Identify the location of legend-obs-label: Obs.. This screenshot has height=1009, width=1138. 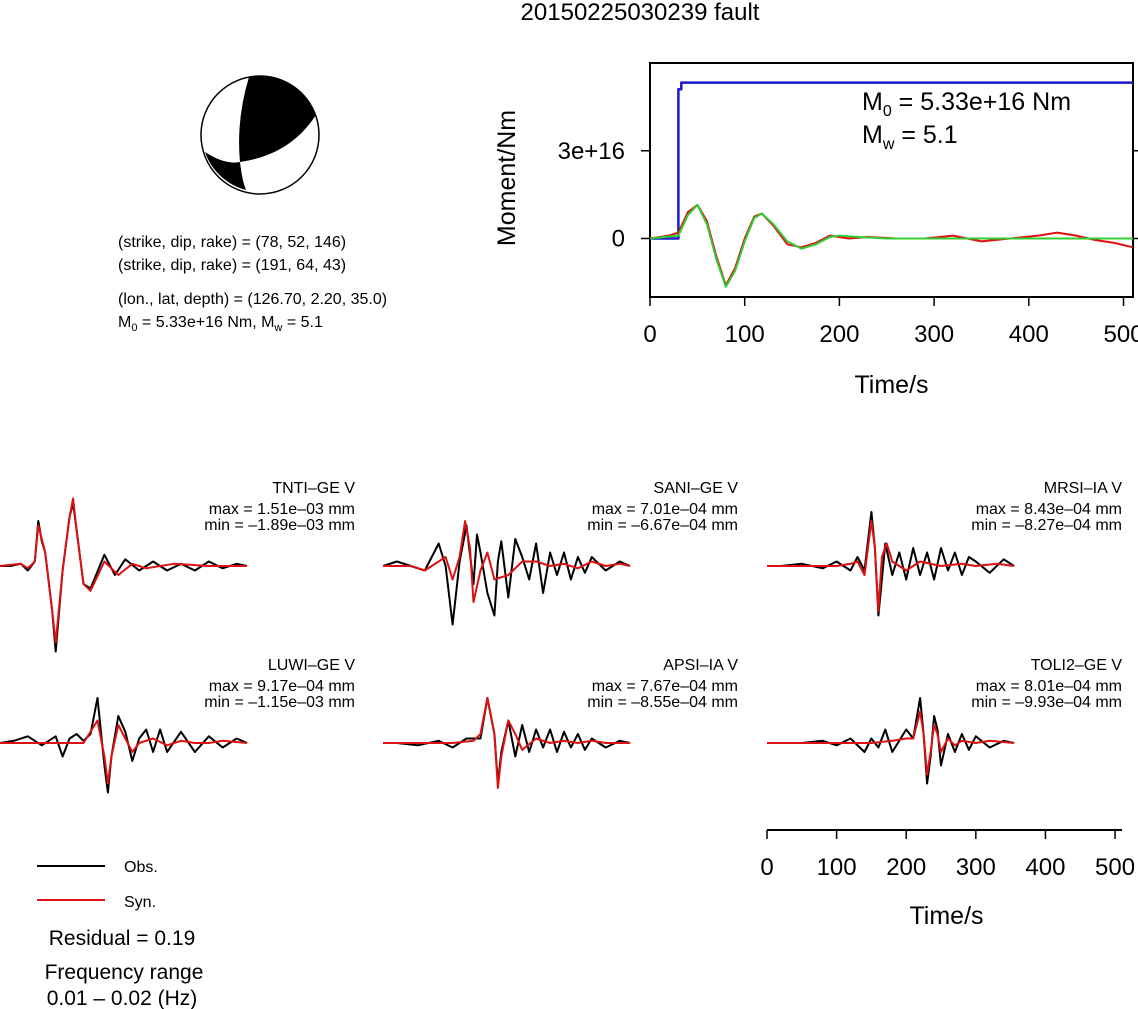
(141, 867).